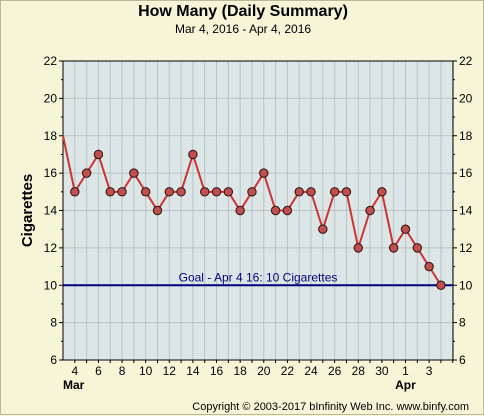 This screenshot has width=484, height=416. What do you see at coordinates (51, 98) in the screenshot?
I see `y-tick-label-left: 20` at bounding box center [51, 98].